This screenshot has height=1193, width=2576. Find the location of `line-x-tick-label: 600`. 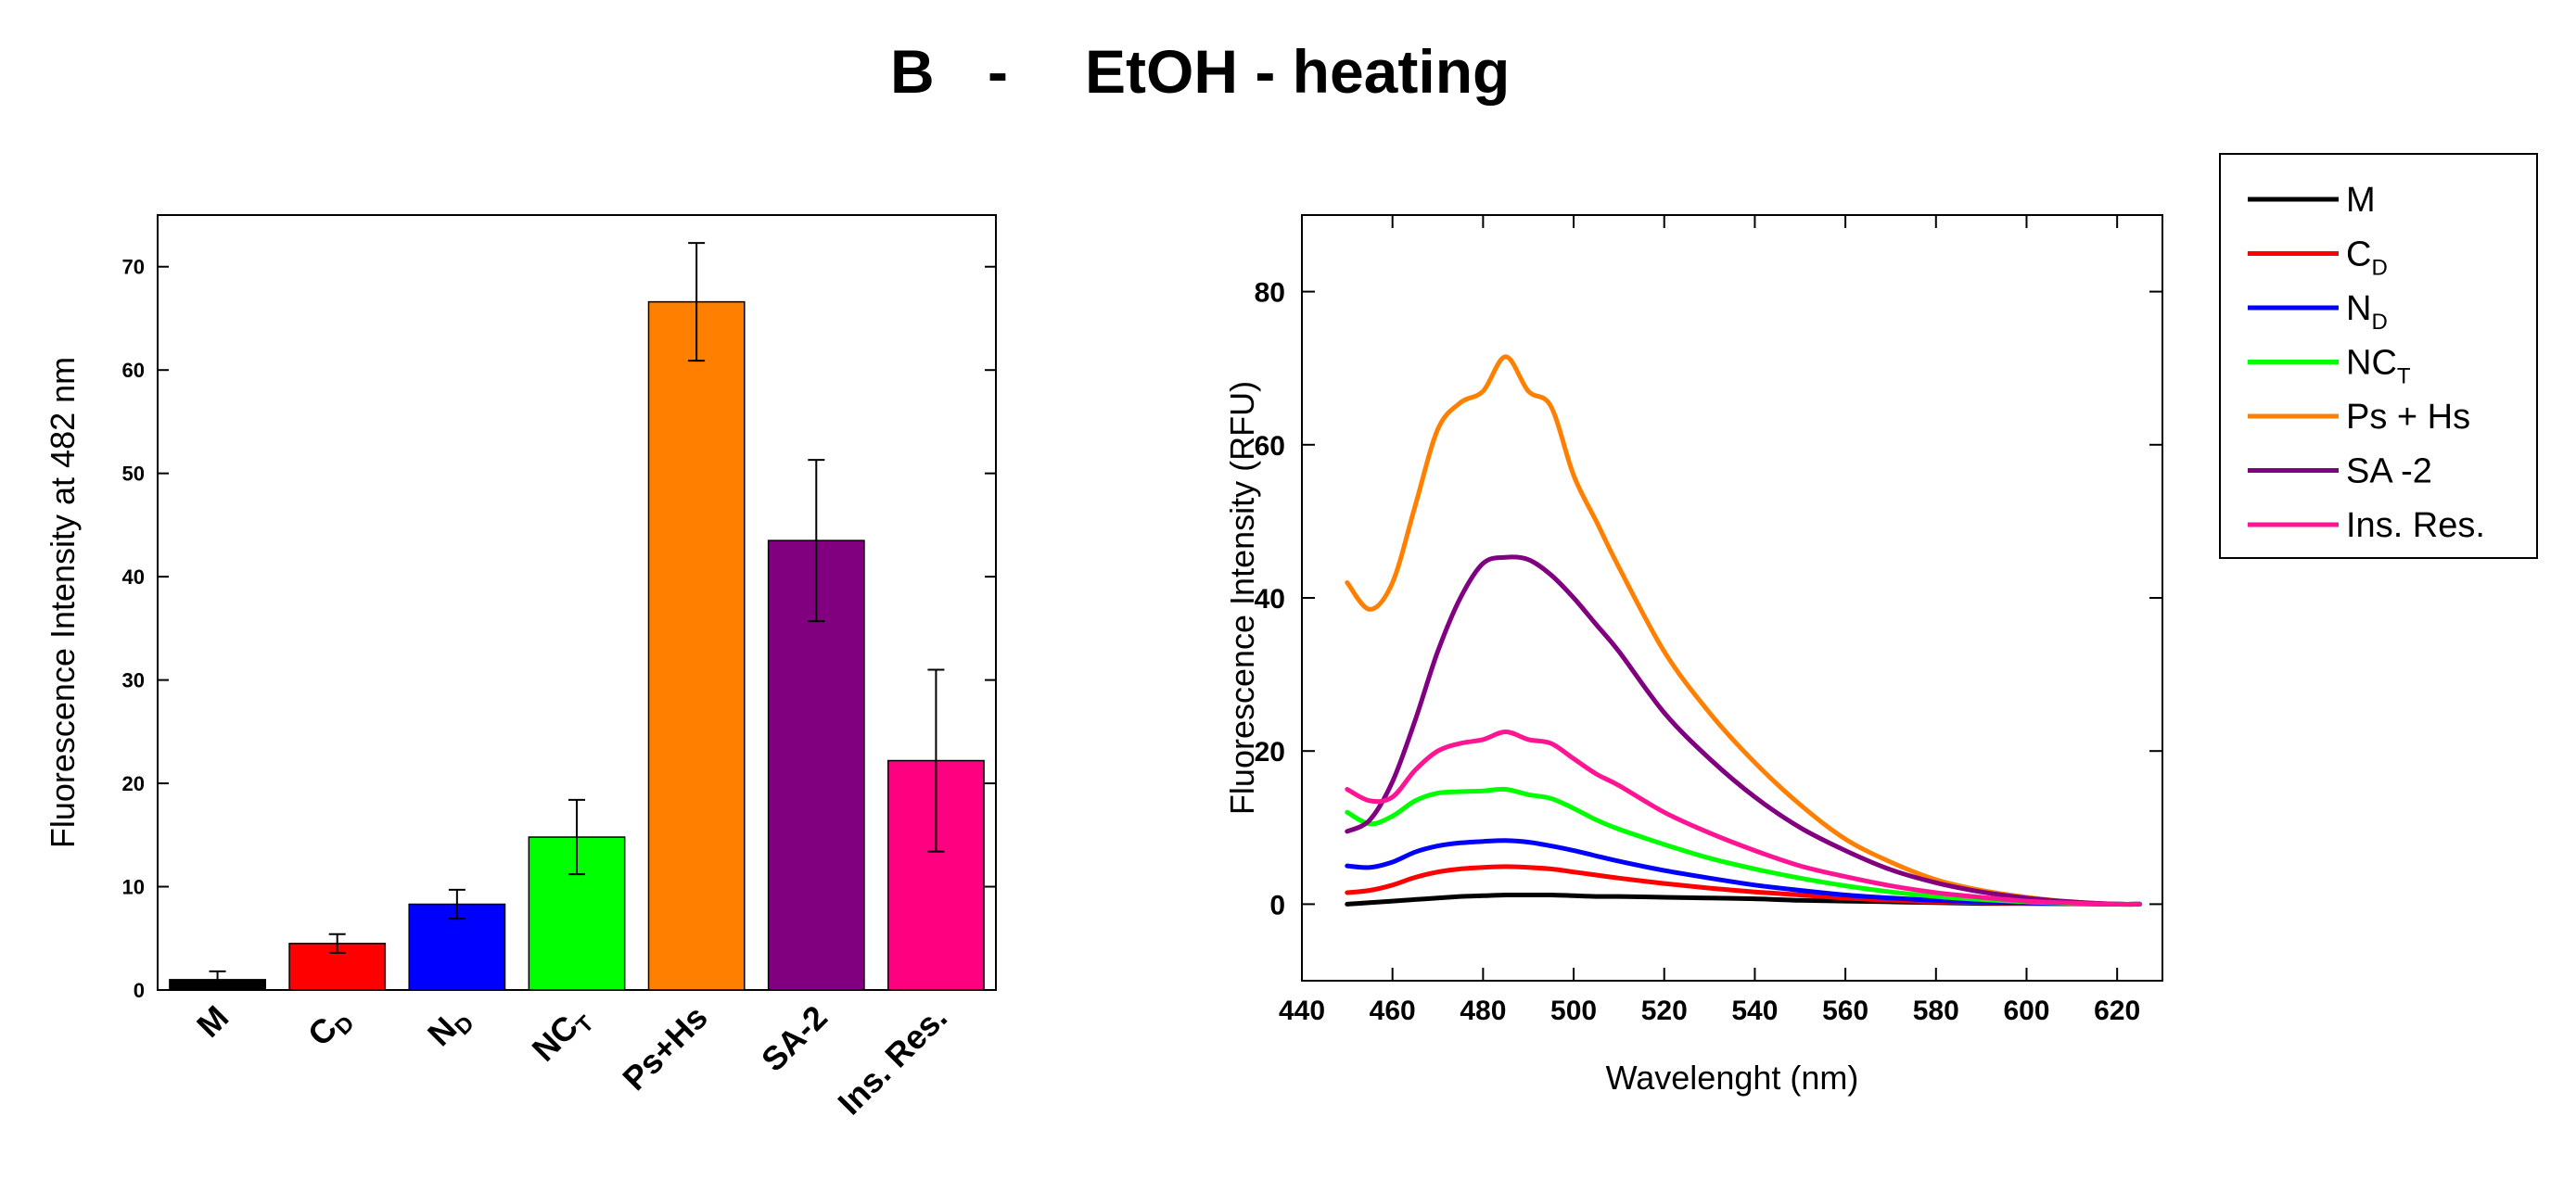

line-x-tick-label: 600 is located at coordinates (2026, 1011).